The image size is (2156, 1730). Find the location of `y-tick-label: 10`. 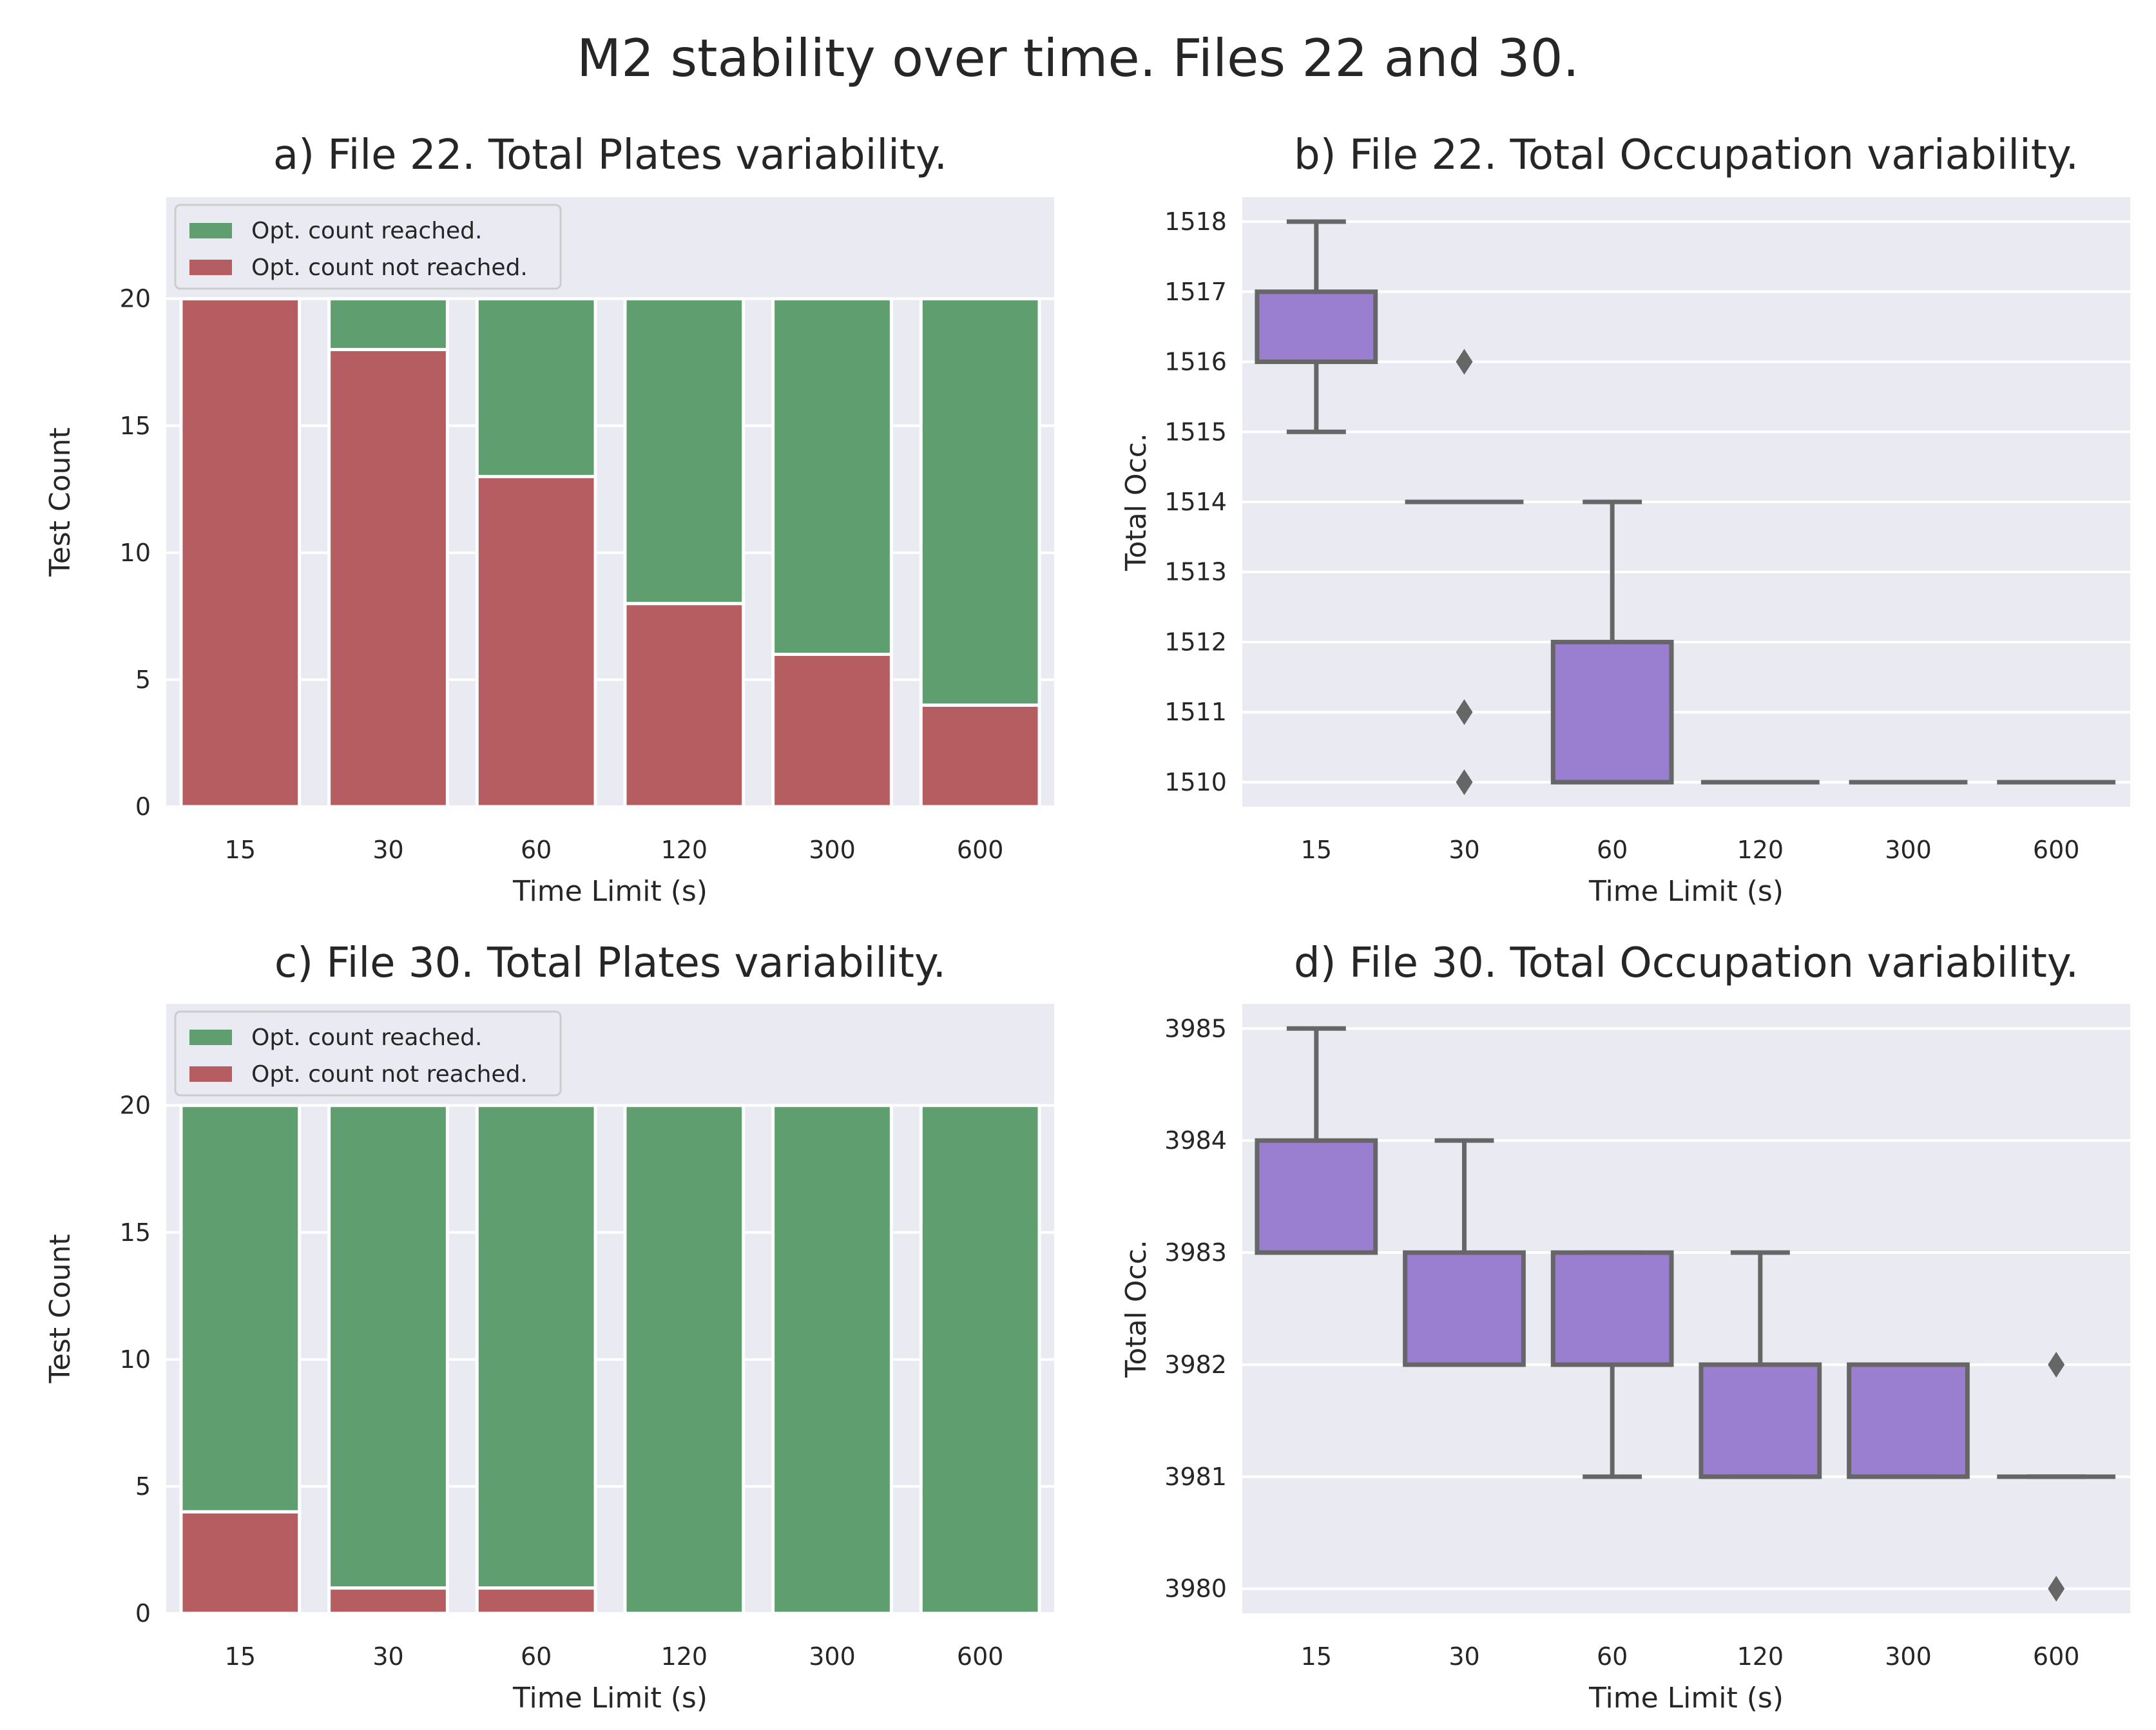

y-tick-label: 10 is located at coordinates (135, 1360).